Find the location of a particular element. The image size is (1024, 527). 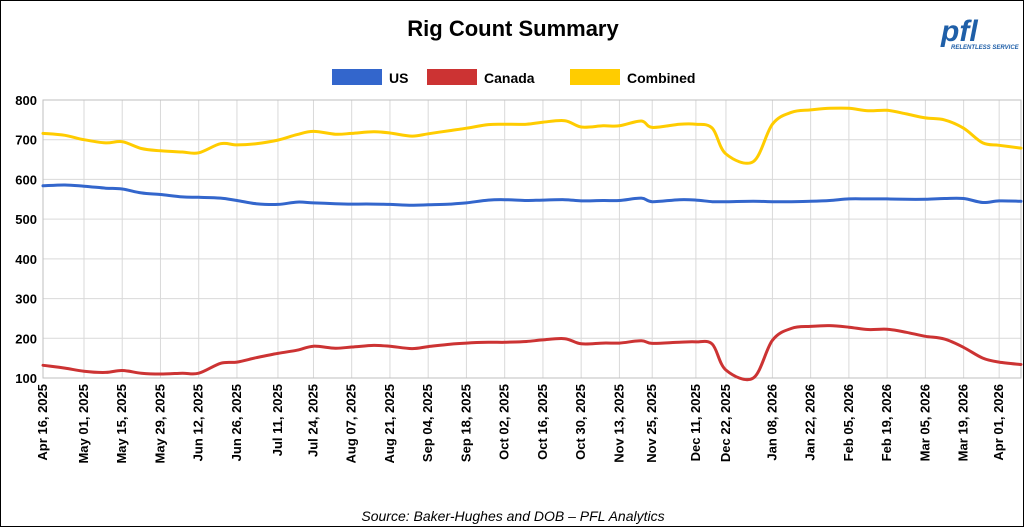

y-tick-label: 400 is located at coordinates (26, 259).